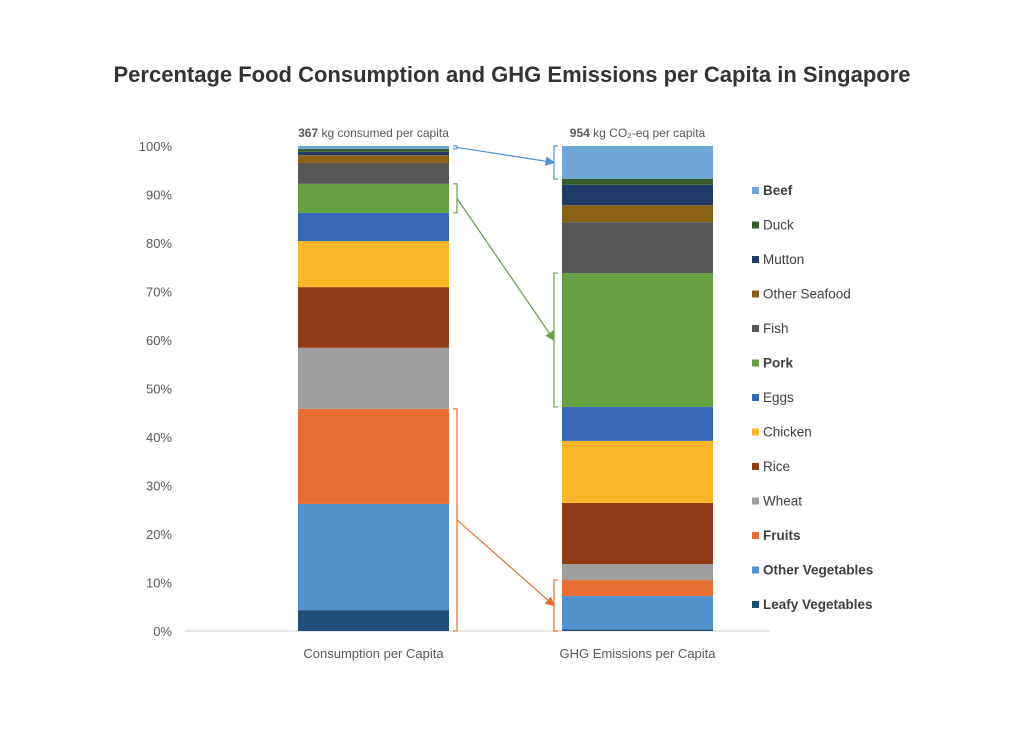  What do you see at coordinates (159, 437) in the screenshot?
I see `y-tick-label: 40%` at bounding box center [159, 437].